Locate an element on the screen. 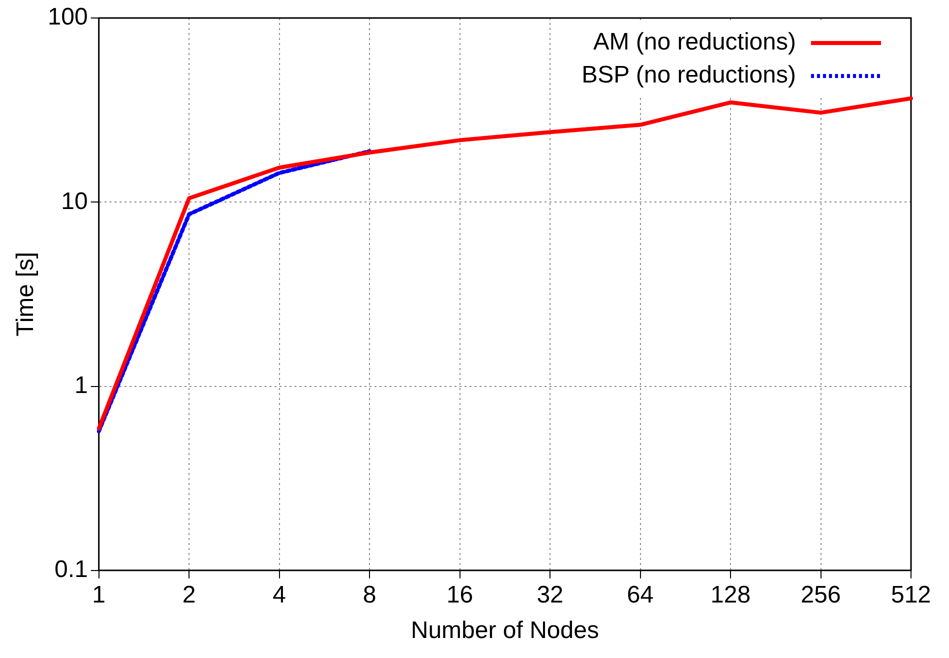 This screenshot has height=658, width=949. line-series is located at coordinates (234, 291).